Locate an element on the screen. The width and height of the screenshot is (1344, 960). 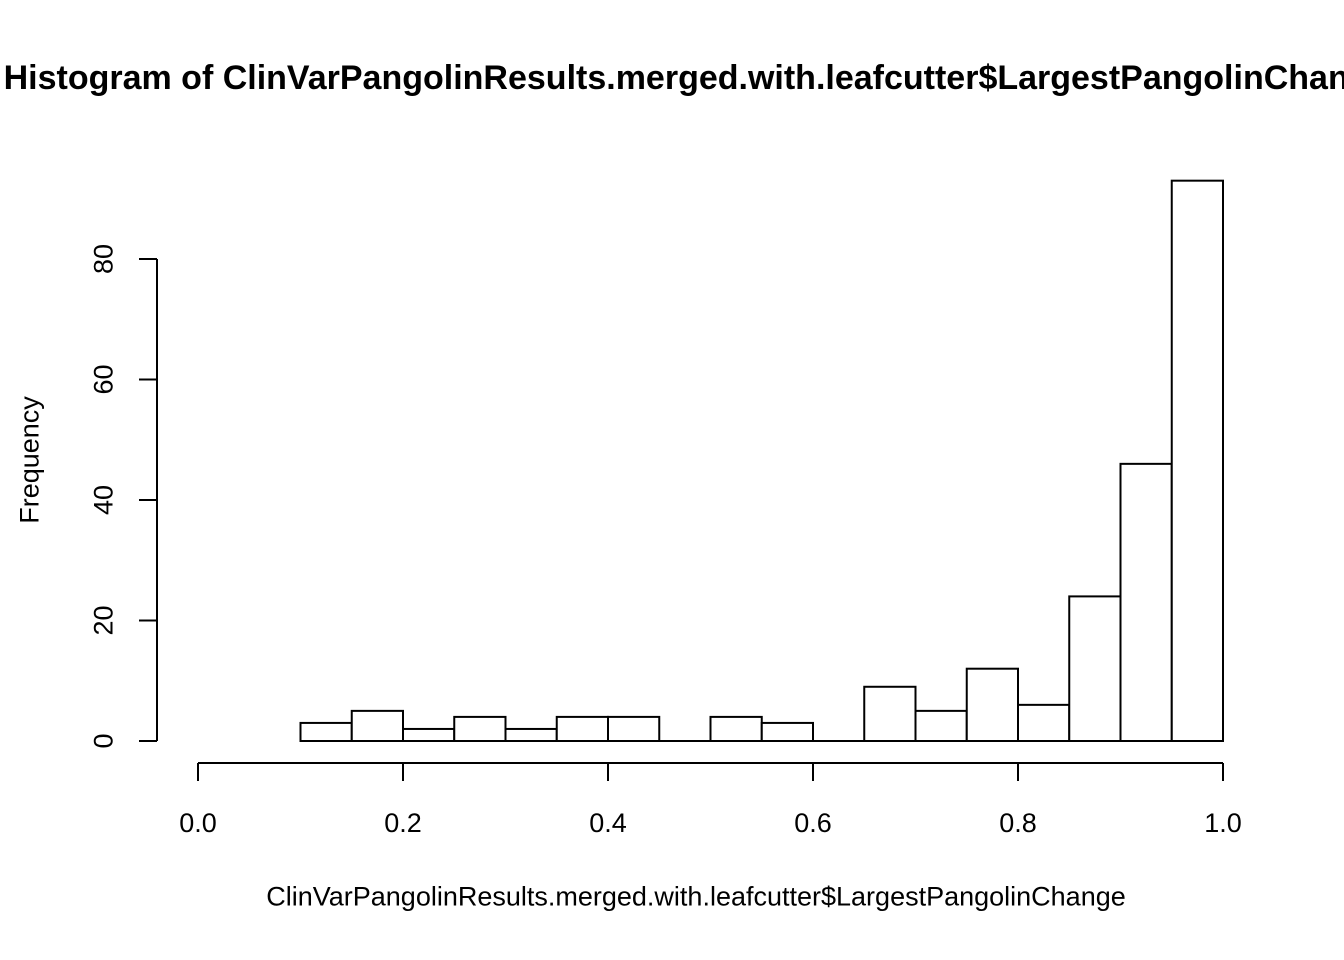
y-tick-label: 40 is located at coordinates (103, 500).